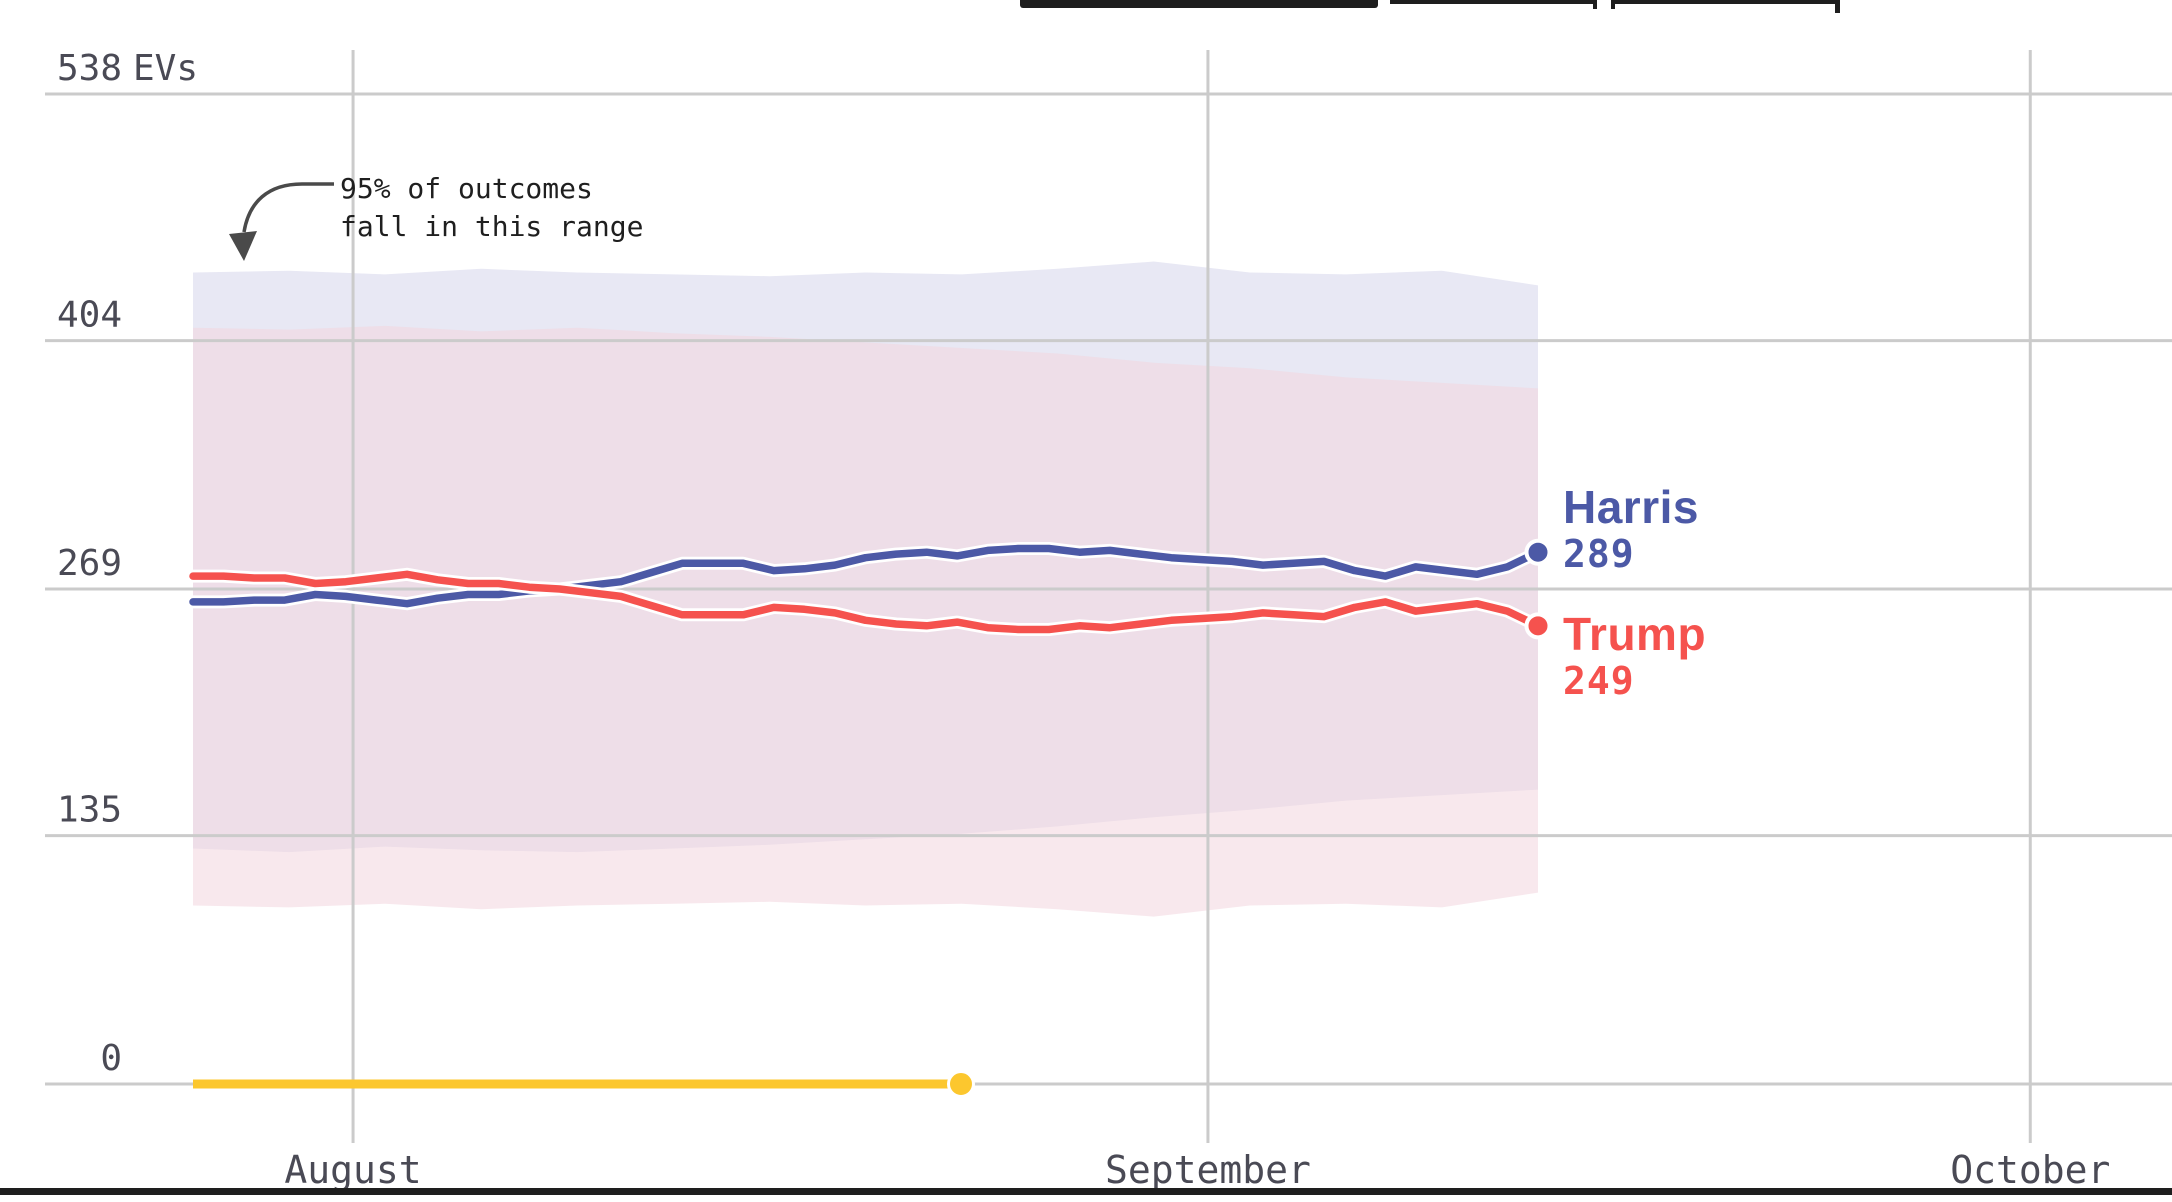  Describe the element at coordinates (1538, 626) in the screenshot. I see `trump-end-dot` at that location.